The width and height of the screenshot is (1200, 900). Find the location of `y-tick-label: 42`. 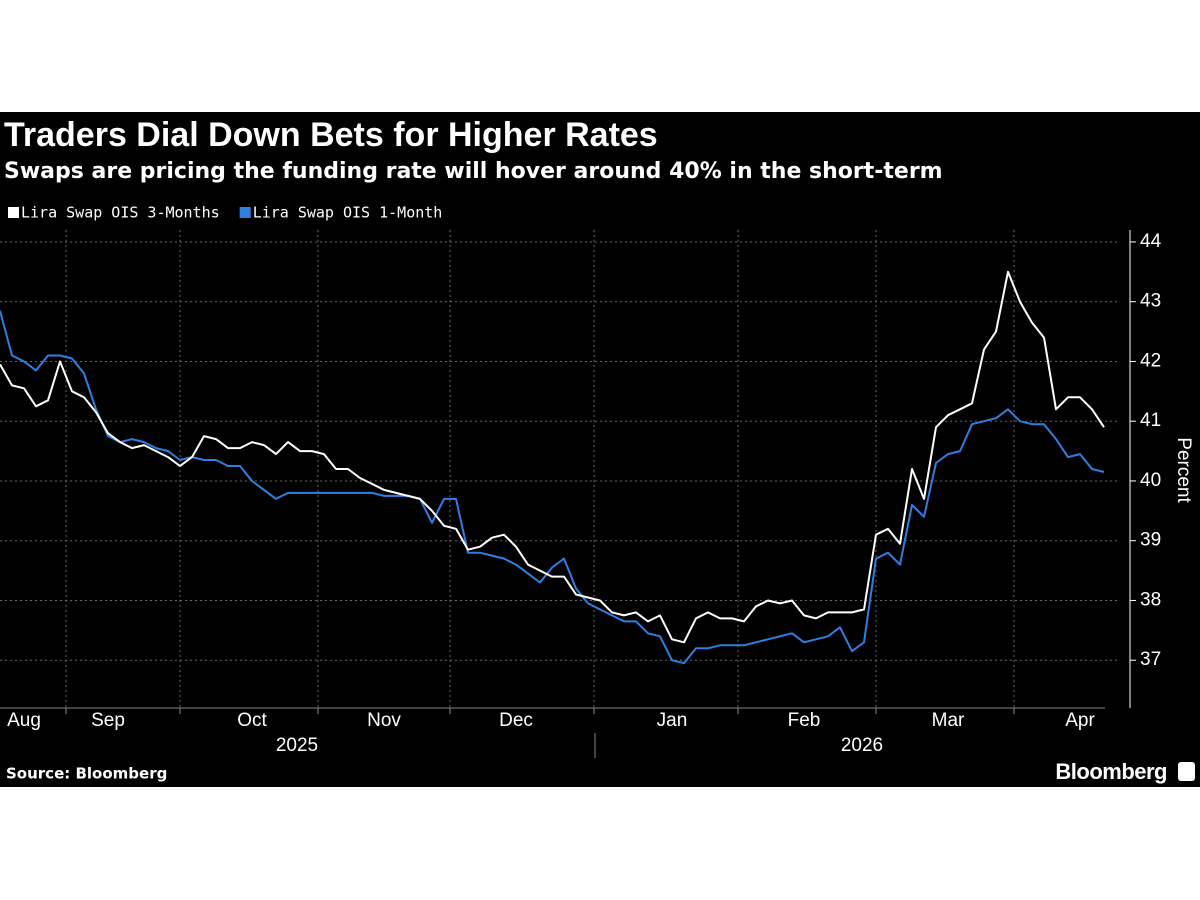

y-tick-label: 42 is located at coordinates (1150, 360).